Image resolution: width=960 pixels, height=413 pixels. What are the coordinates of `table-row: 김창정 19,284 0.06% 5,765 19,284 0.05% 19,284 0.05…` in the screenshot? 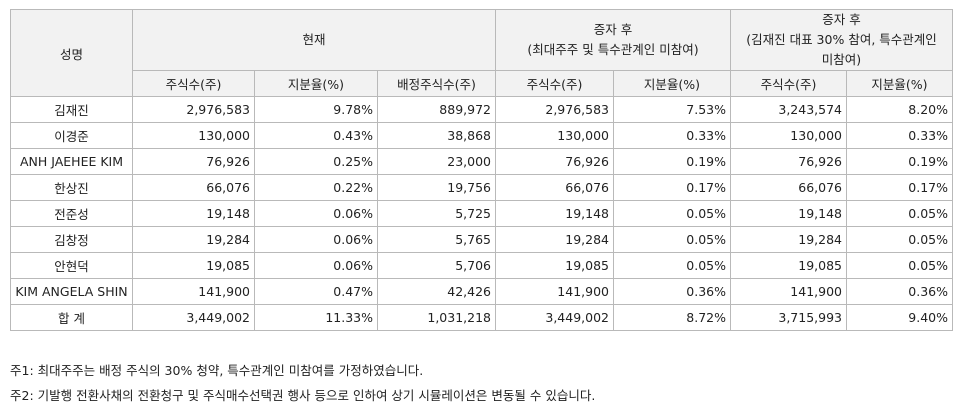 It's located at (481, 239).